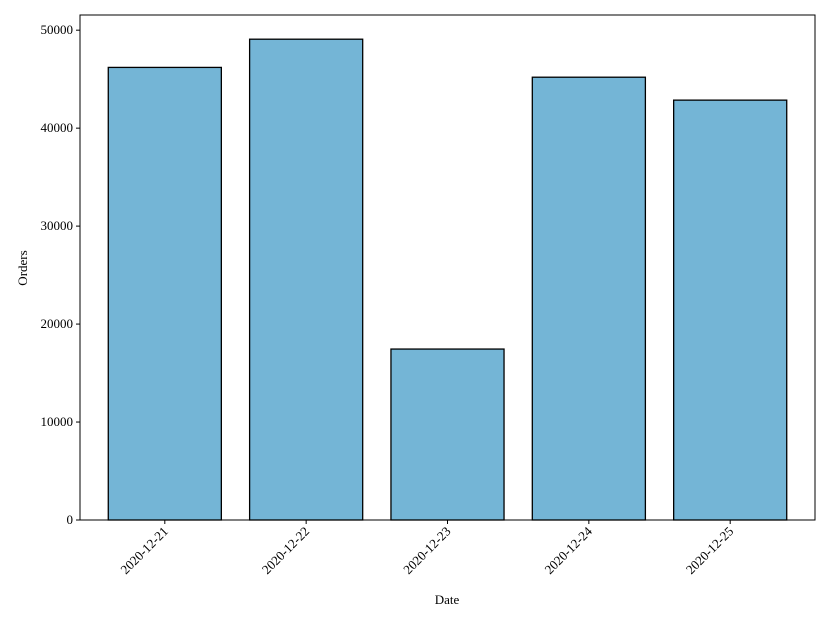 Image resolution: width=830 pixels, height=623 pixels. What do you see at coordinates (57, 421) in the screenshot?
I see `y-tick-label: 10000` at bounding box center [57, 421].